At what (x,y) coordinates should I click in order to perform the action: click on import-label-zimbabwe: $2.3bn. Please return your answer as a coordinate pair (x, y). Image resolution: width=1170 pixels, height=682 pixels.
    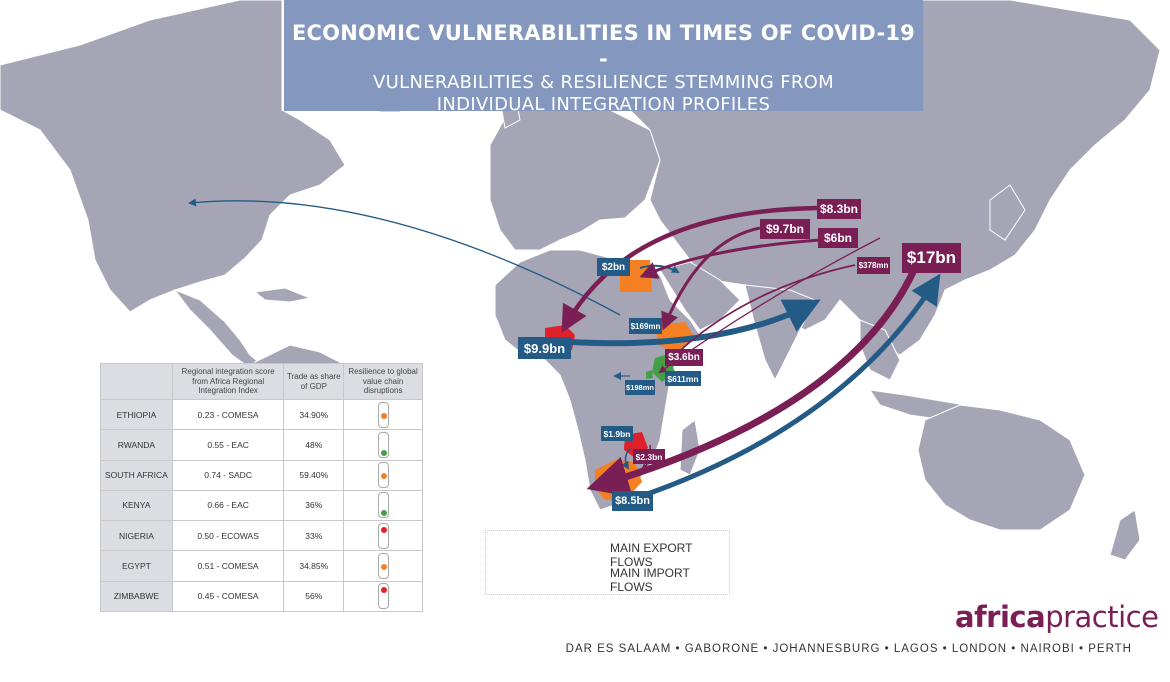
    Looking at the image, I should click on (649, 456).